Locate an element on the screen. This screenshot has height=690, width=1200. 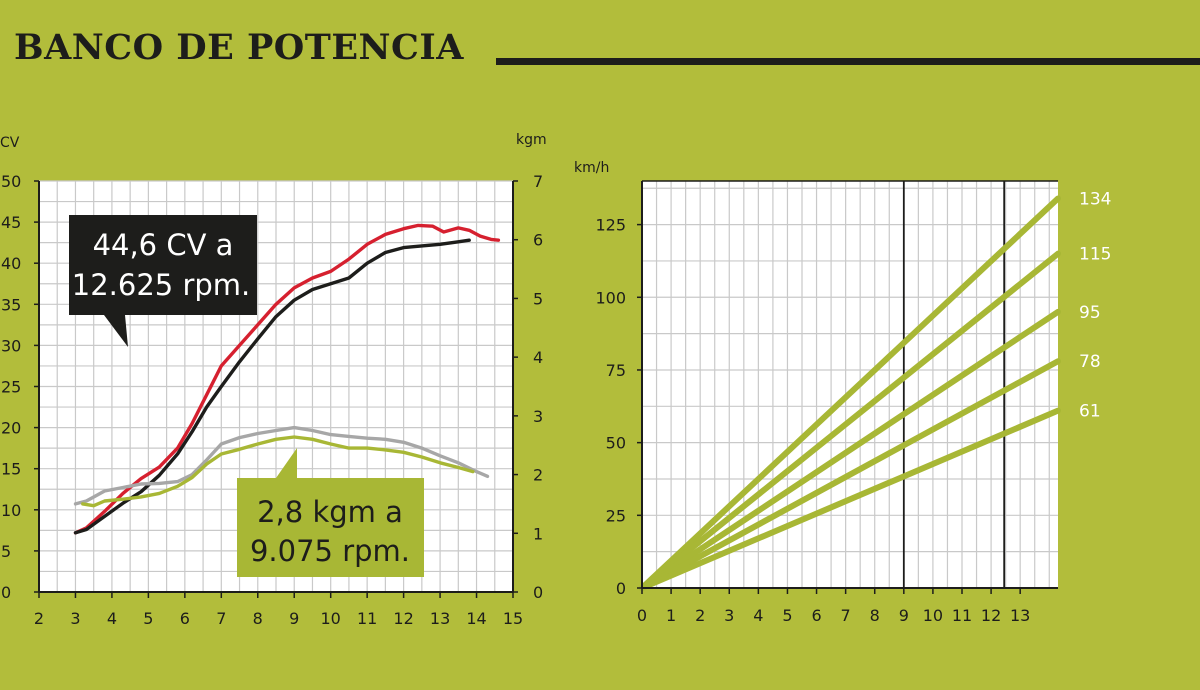
y-tick-label: 75 is located at coordinates (616, 370).